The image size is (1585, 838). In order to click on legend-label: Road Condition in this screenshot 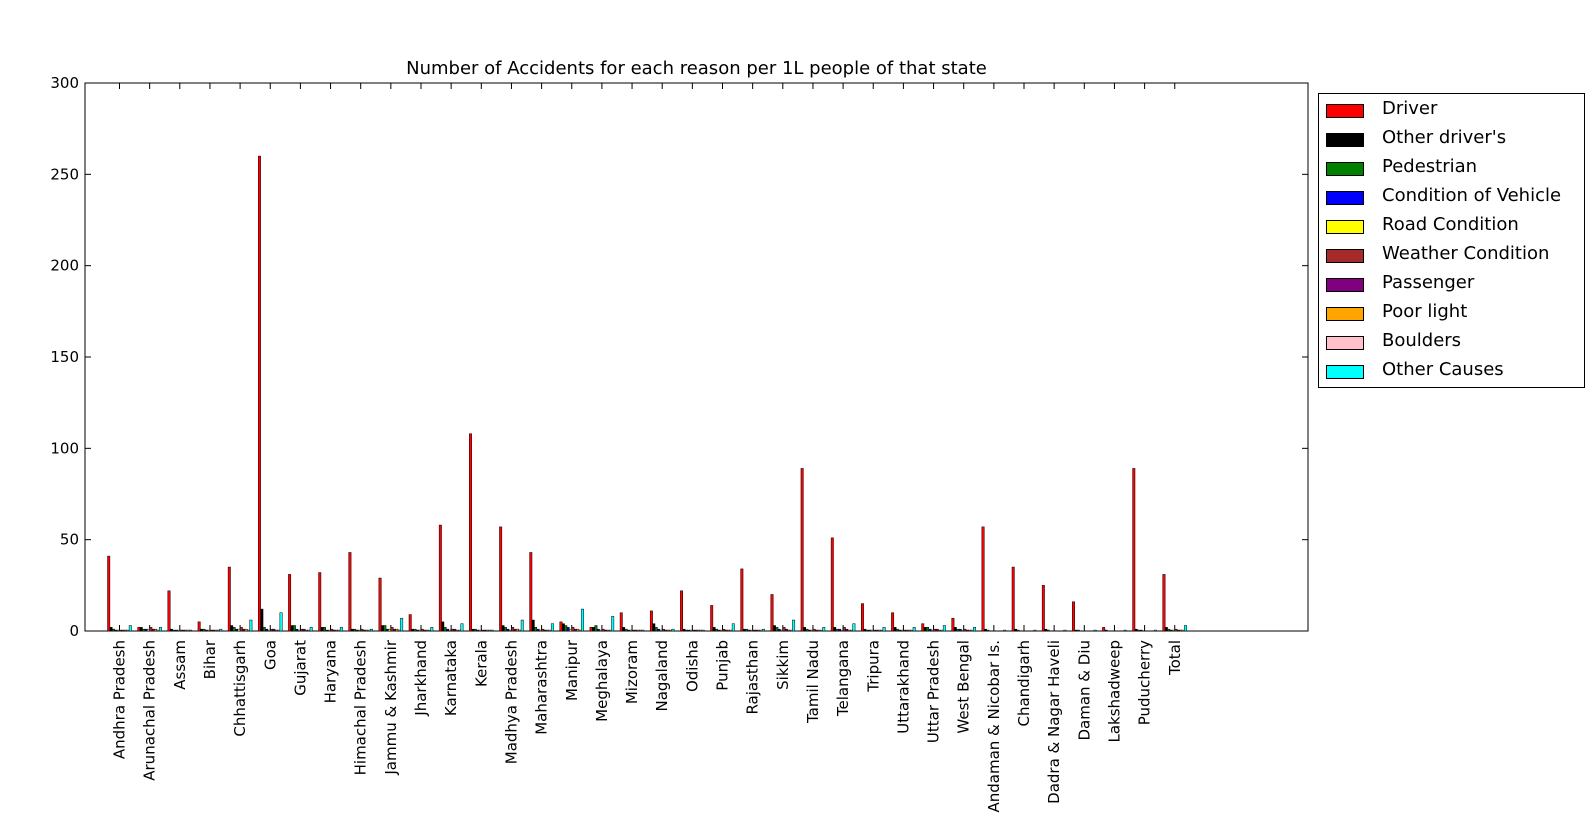, I will do `click(1450, 224)`.